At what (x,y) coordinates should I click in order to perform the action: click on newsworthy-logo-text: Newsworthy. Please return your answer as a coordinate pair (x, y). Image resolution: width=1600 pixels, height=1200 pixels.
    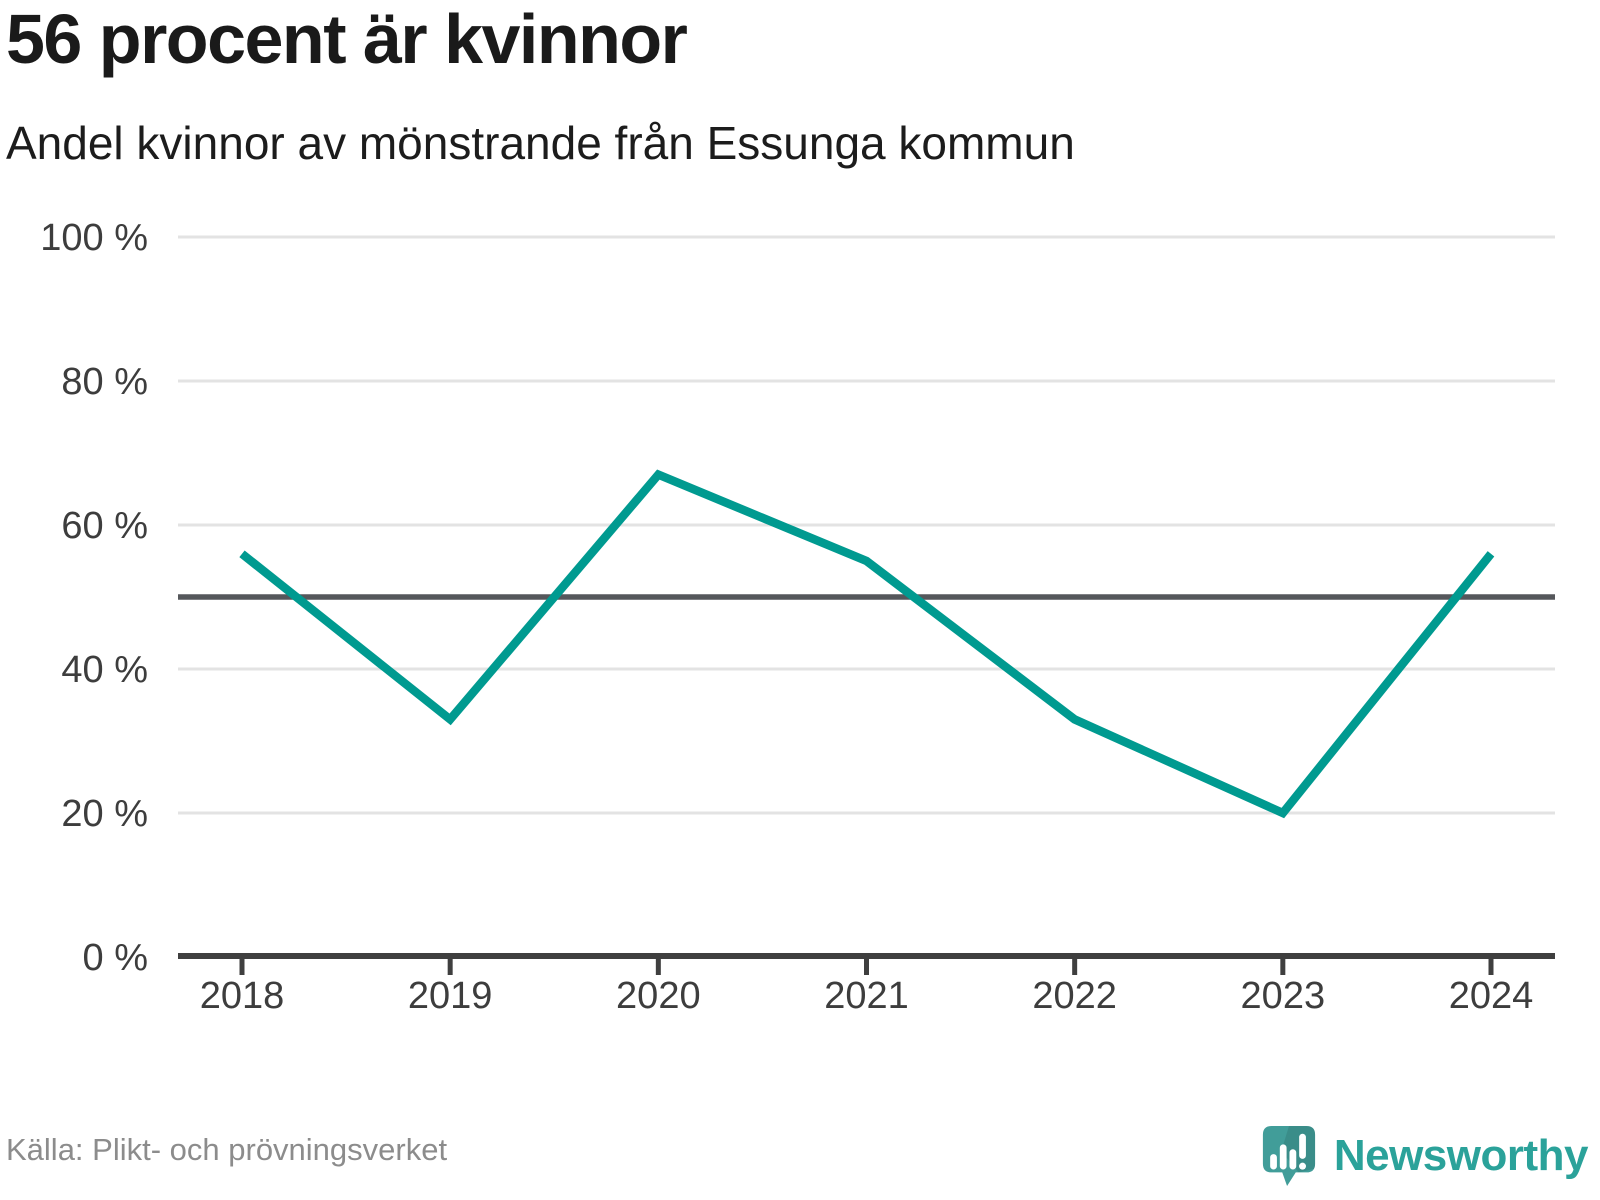
    Looking at the image, I should click on (1461, 1155).